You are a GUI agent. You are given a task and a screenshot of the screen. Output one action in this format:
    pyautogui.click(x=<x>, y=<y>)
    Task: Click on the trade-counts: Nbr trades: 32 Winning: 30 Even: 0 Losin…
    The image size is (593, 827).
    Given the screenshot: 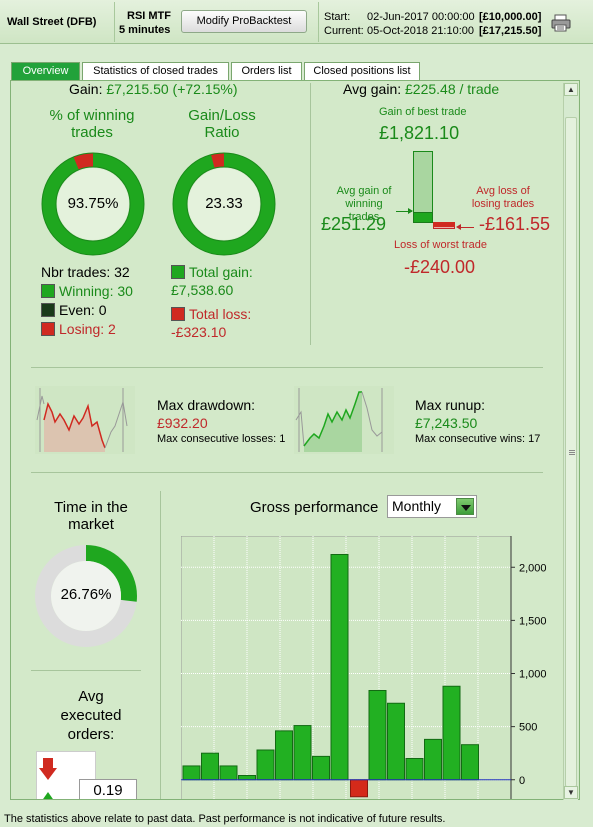 What is the action you would take?
    pyautogui.click(x=87, y=301)
    